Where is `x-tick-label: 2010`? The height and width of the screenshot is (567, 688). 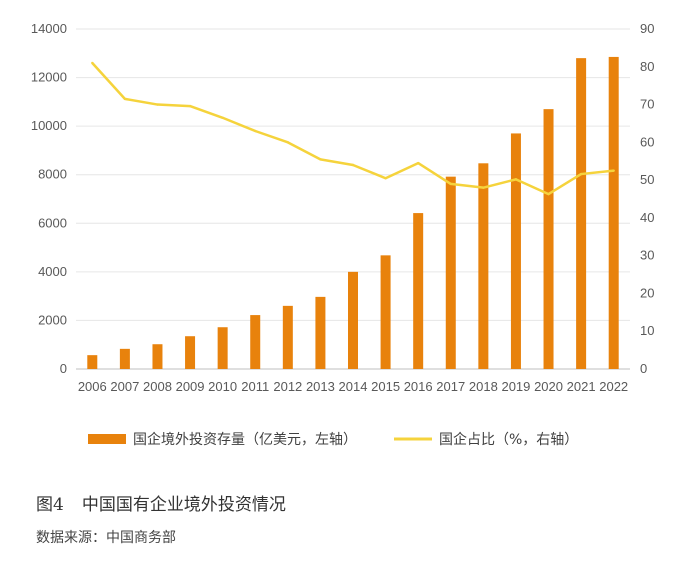
x-tick-label: 2010 is located at coordinates (222, 386).